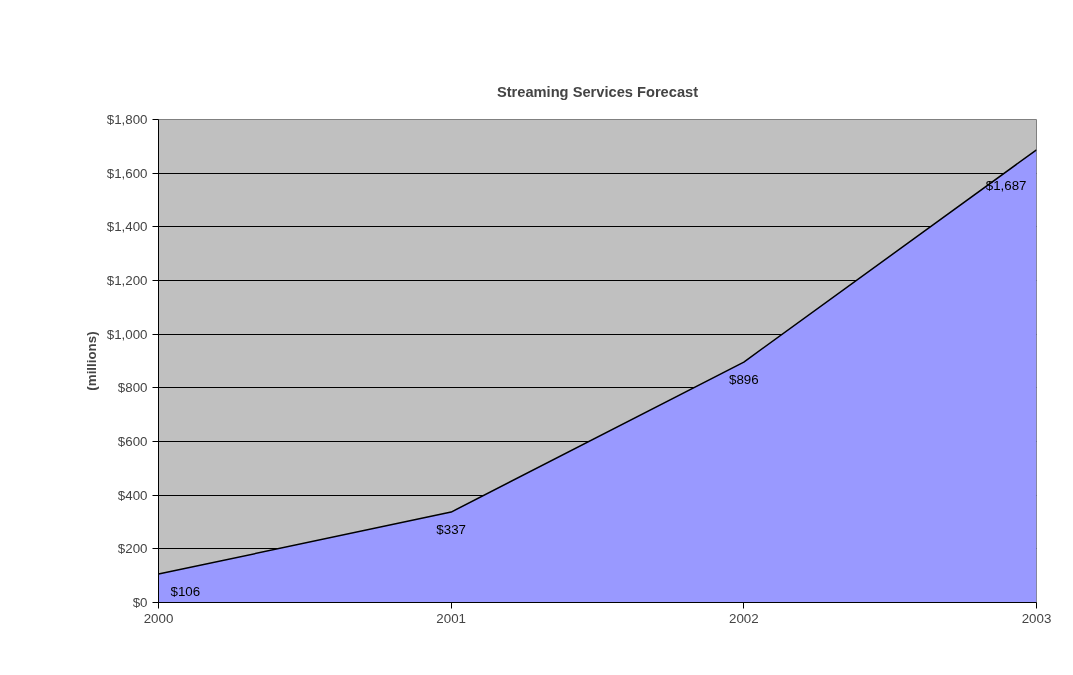  What do you see at coordinates (1036, 618) in the screenshot?
I see `x-tick-label: 2003` at bounding box center [1036, 618].